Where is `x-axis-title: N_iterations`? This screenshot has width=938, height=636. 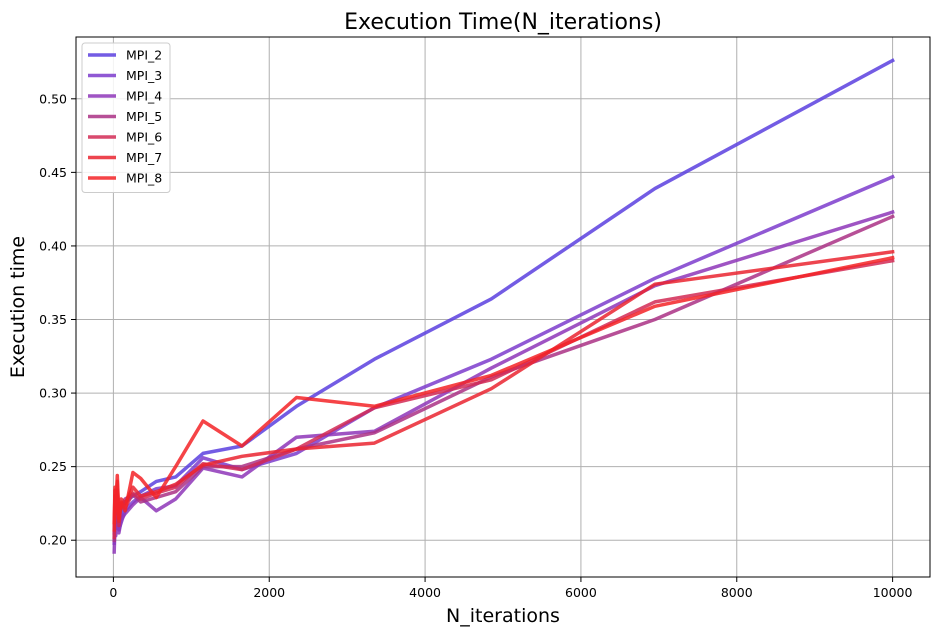
x-axis-title: N_iterations is located at coordinates (503, 616).